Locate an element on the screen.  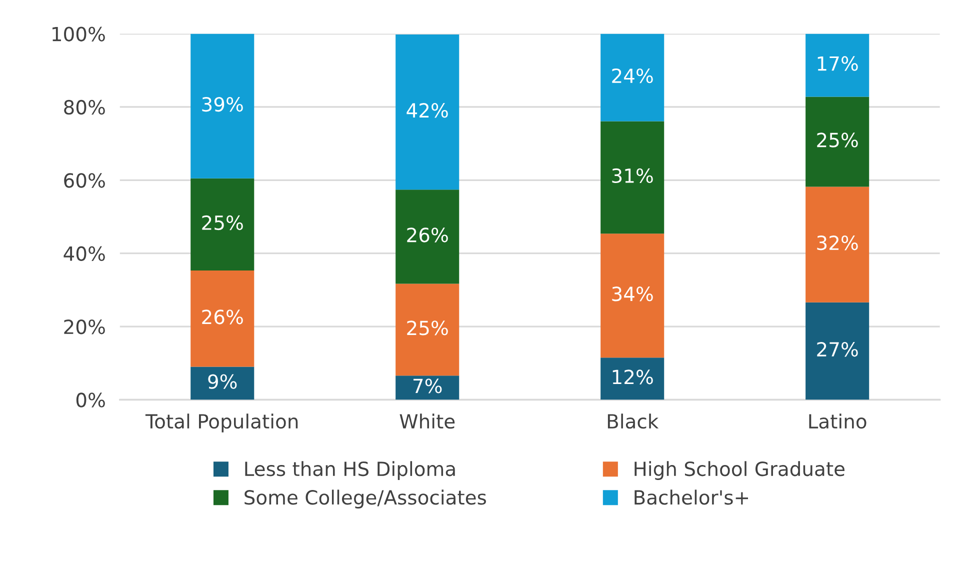
data-label: 31% is located at coordinates (632, 176).